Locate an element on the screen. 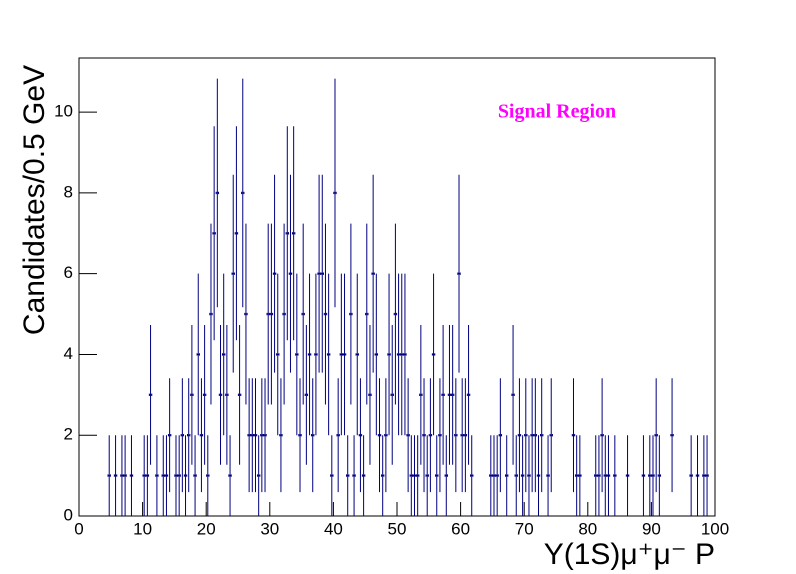  x-tick-label: 20 is located at coordinates (206, 528).